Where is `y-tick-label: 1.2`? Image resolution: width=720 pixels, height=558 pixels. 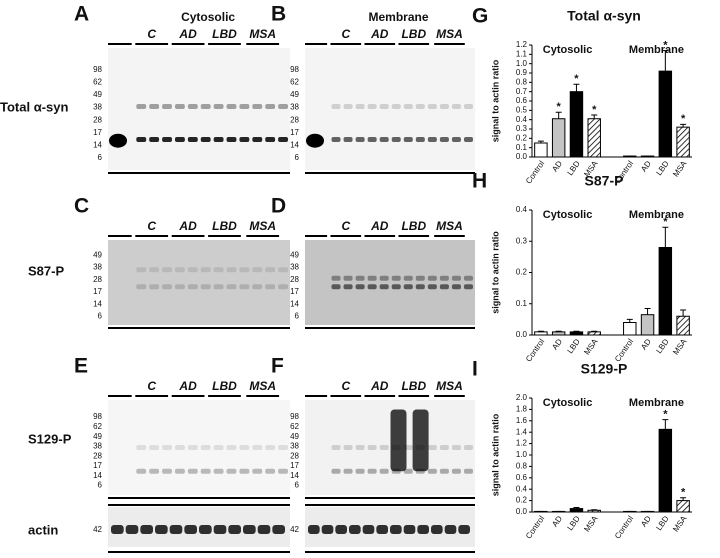
y-tick-label: 1.2 is located at coordinates (522, 44).